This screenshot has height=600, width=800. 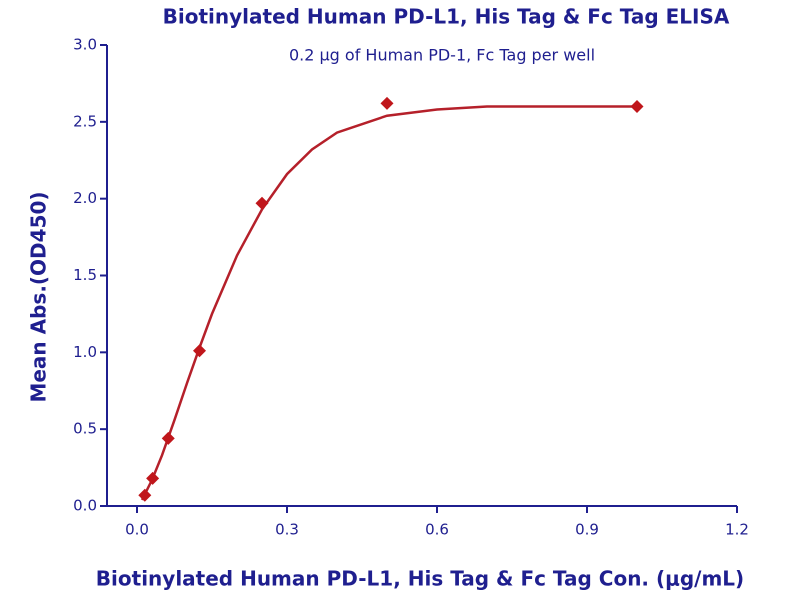 What do you see at coordinates (85, 429) in the screenshot?
I see `y-tick-label: 0.5` at bounding box center [85, 429].